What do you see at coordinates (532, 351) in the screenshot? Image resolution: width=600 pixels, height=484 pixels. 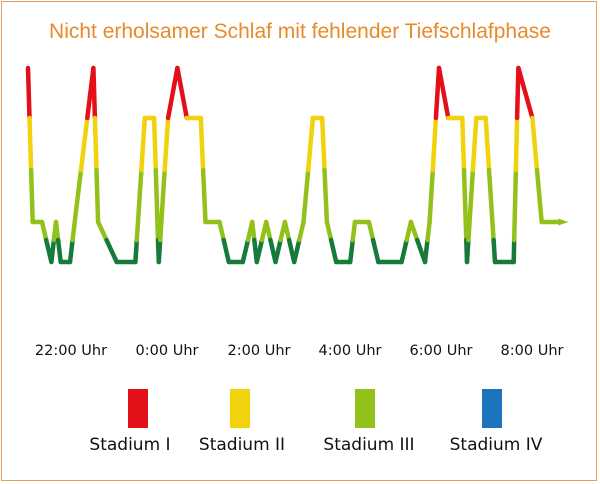 I see `x-tick-label: 8:00 Uhr` at bounding box center [532, 351].